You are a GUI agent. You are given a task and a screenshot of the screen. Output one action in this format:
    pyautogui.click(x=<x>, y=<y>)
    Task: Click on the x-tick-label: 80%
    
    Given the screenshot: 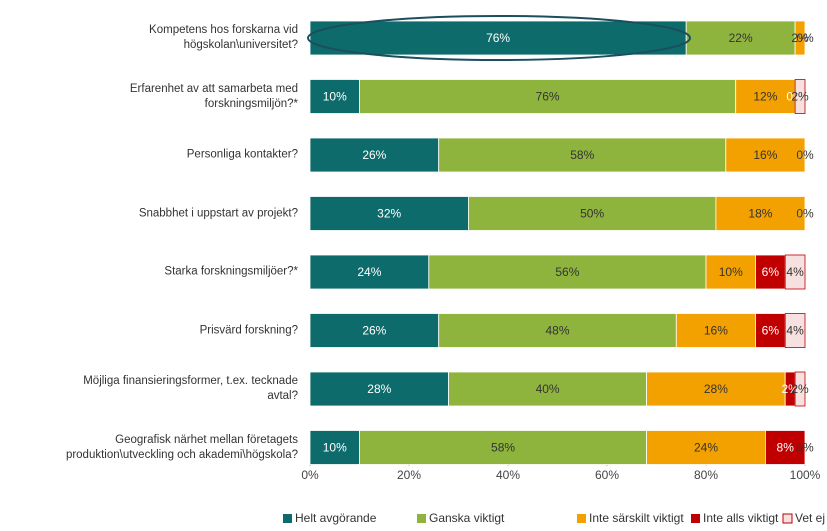 What is the action you would take?
    pyautogui.click(x=706, y=475)
    